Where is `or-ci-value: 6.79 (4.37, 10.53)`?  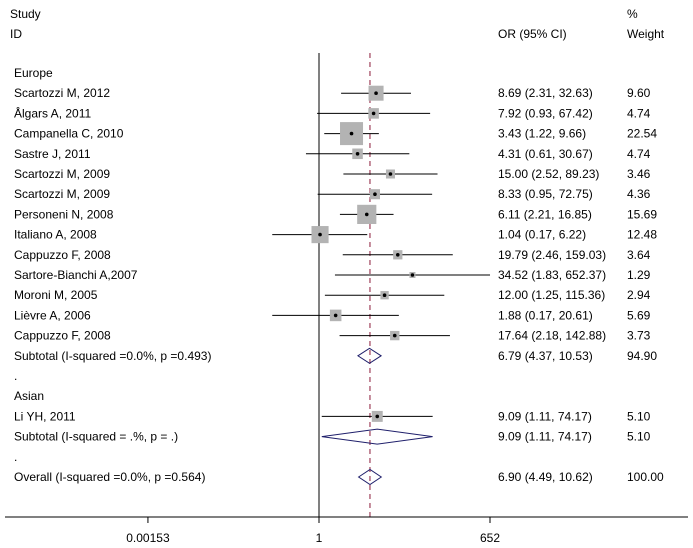 or-ci-value: 6.79 (4.37, 10.53) is located at coordinates (545, 356).